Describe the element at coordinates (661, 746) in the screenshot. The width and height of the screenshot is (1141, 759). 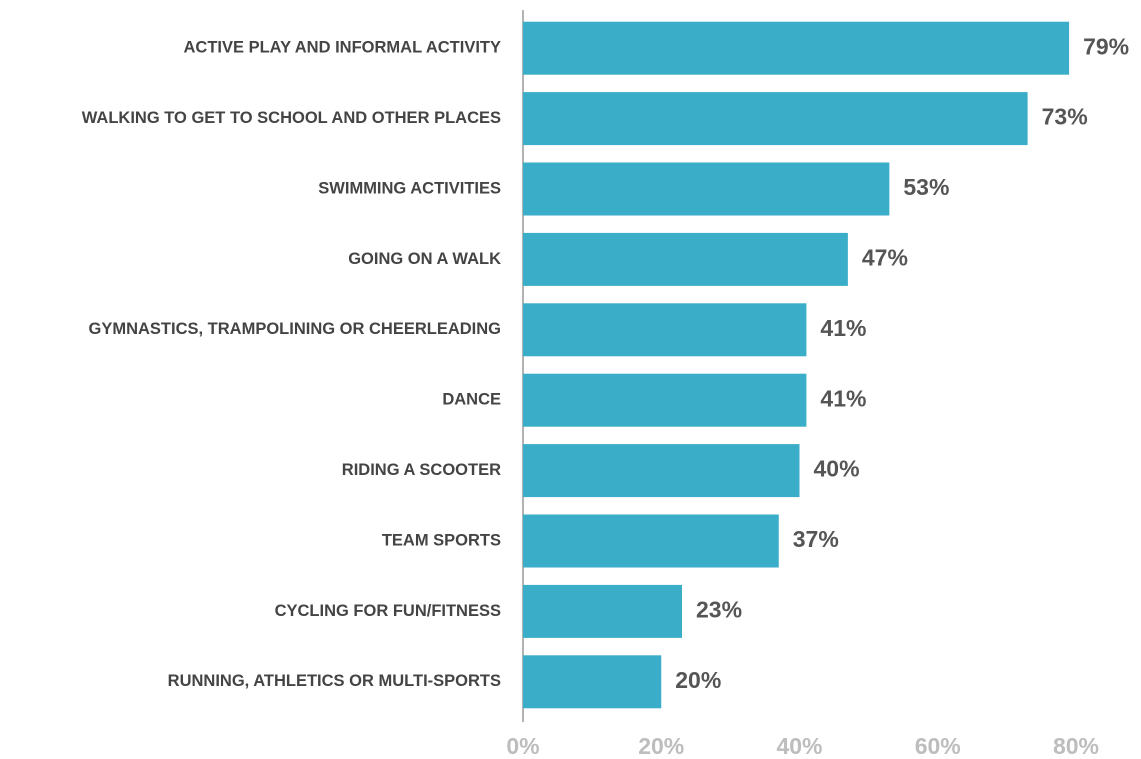
I see `x-tick-label: 20%` at that location.